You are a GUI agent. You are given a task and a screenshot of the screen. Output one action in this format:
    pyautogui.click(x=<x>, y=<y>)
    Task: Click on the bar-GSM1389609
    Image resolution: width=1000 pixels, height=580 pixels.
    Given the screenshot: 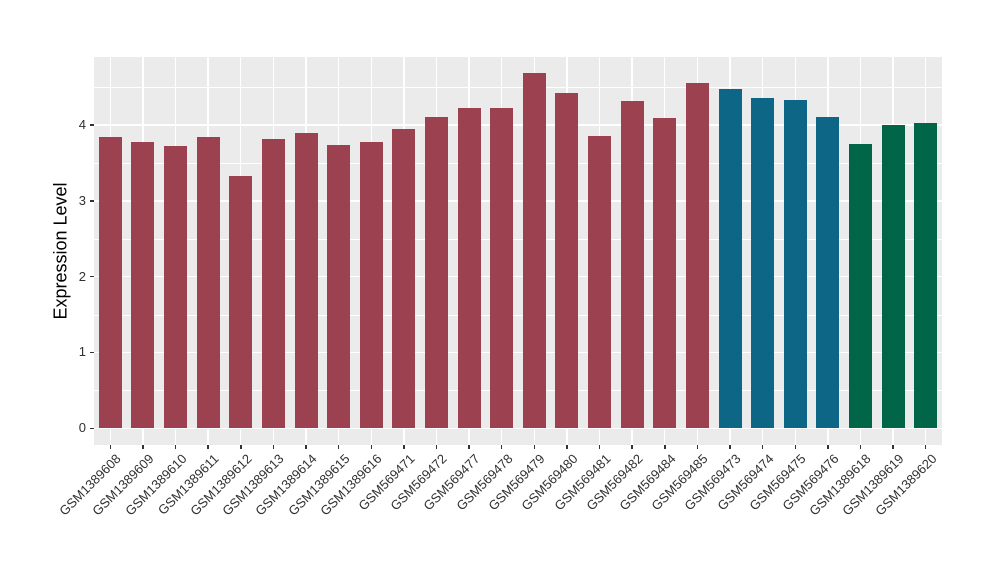 What is the action you would take?
    pyautogui.click(x=143, y=285)
    